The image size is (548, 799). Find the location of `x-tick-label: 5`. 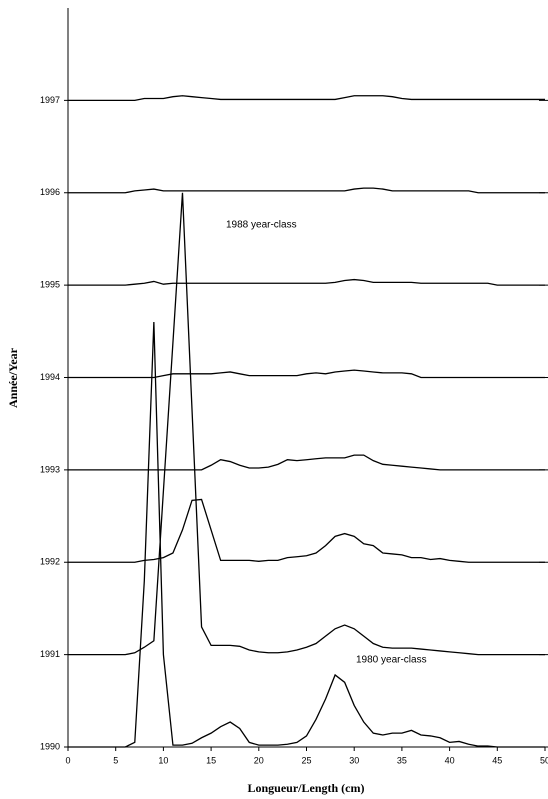

x-tick-label: 5 is located at coordinates (115, 760).